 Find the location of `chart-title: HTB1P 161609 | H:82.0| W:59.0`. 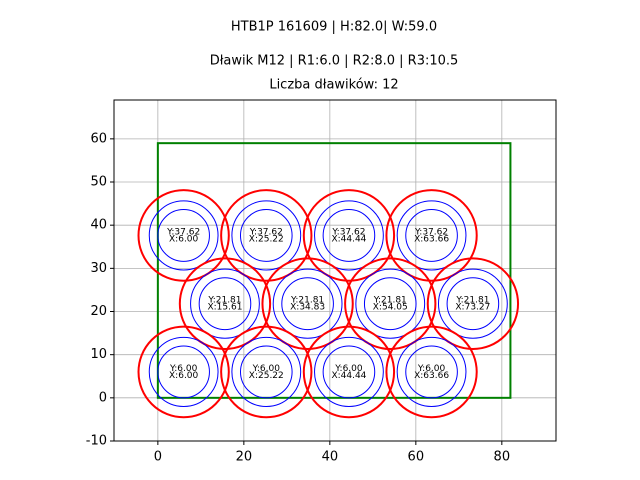

chart-title: HTB1P 161609 | H:82.0| W:59.0 is located at coordinates (334, 27).